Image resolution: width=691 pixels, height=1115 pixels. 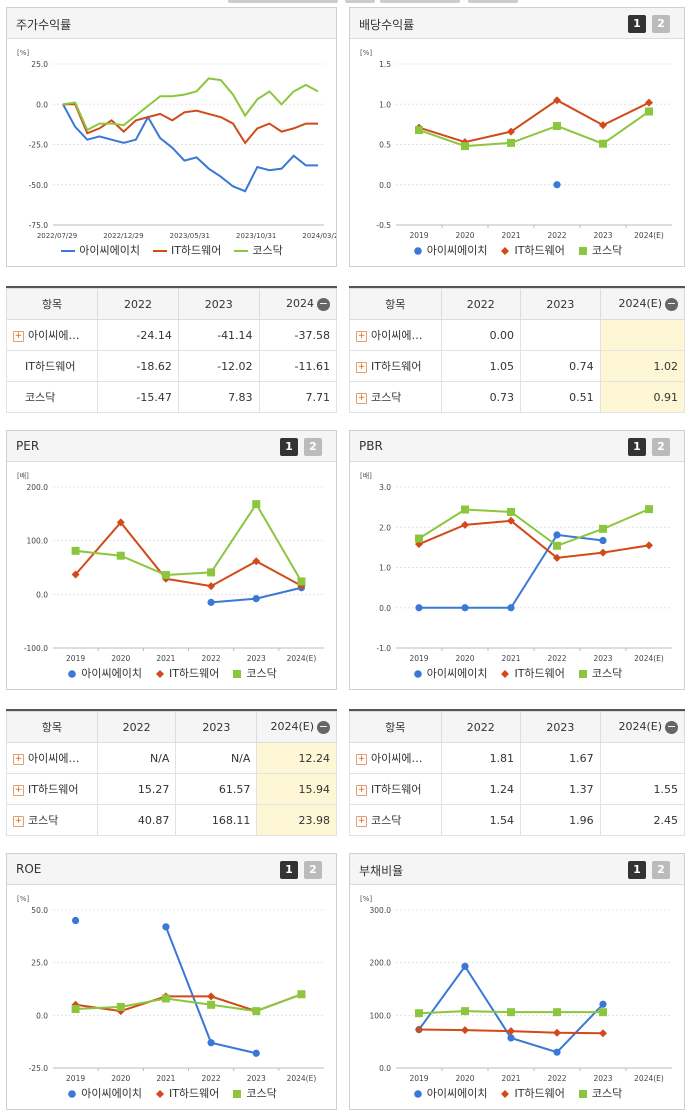 What do you see at coordinates (560, 789) in the screenshot?
I see `table-cell: 1.37` at bounding box center [560, 789].